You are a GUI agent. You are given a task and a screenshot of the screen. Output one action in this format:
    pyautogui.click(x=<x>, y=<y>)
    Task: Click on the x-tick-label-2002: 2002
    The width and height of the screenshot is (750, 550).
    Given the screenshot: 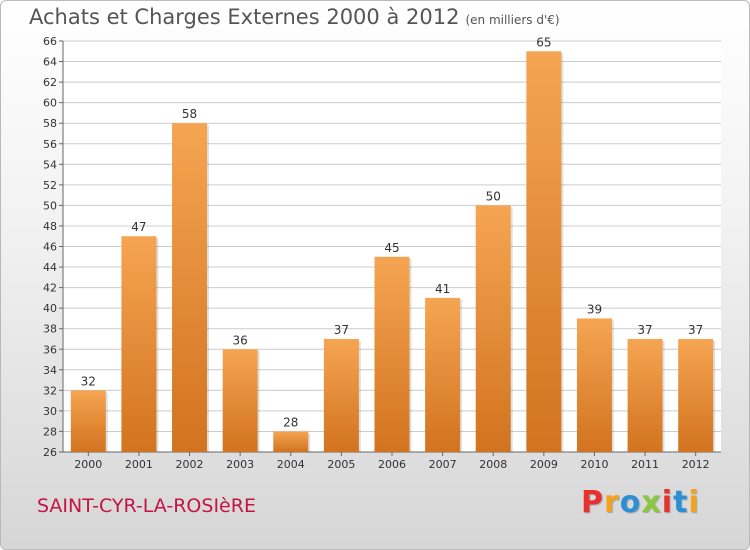 What is the action you would take?
    pyautogui.click(x=190, y=464)
    